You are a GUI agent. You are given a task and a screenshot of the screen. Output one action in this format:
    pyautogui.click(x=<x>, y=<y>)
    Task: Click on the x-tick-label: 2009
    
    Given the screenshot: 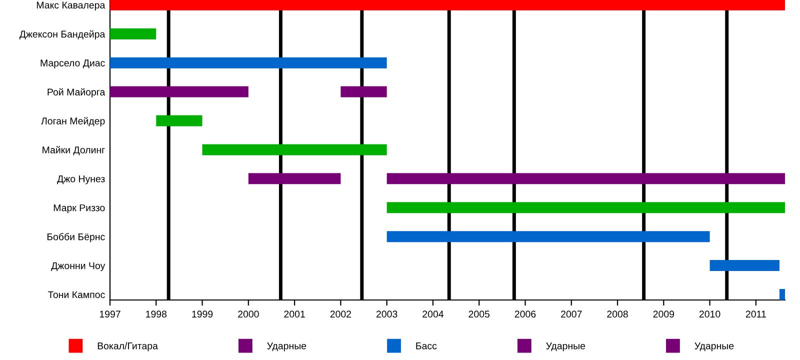 What is the action you would take?
    pyautogui.click(x=663, y=314)
    